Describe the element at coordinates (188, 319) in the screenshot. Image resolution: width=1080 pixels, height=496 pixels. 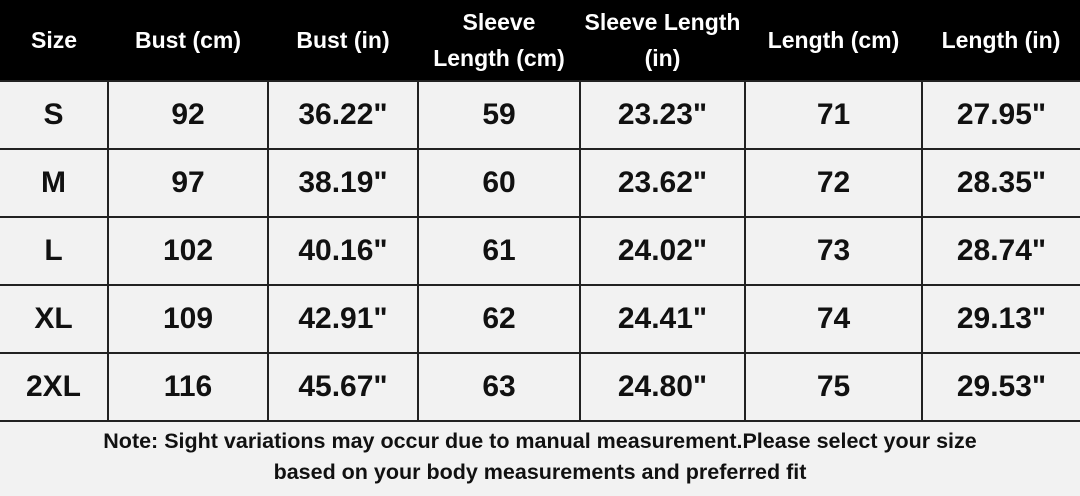
I see `value-cell: 109` at that location.